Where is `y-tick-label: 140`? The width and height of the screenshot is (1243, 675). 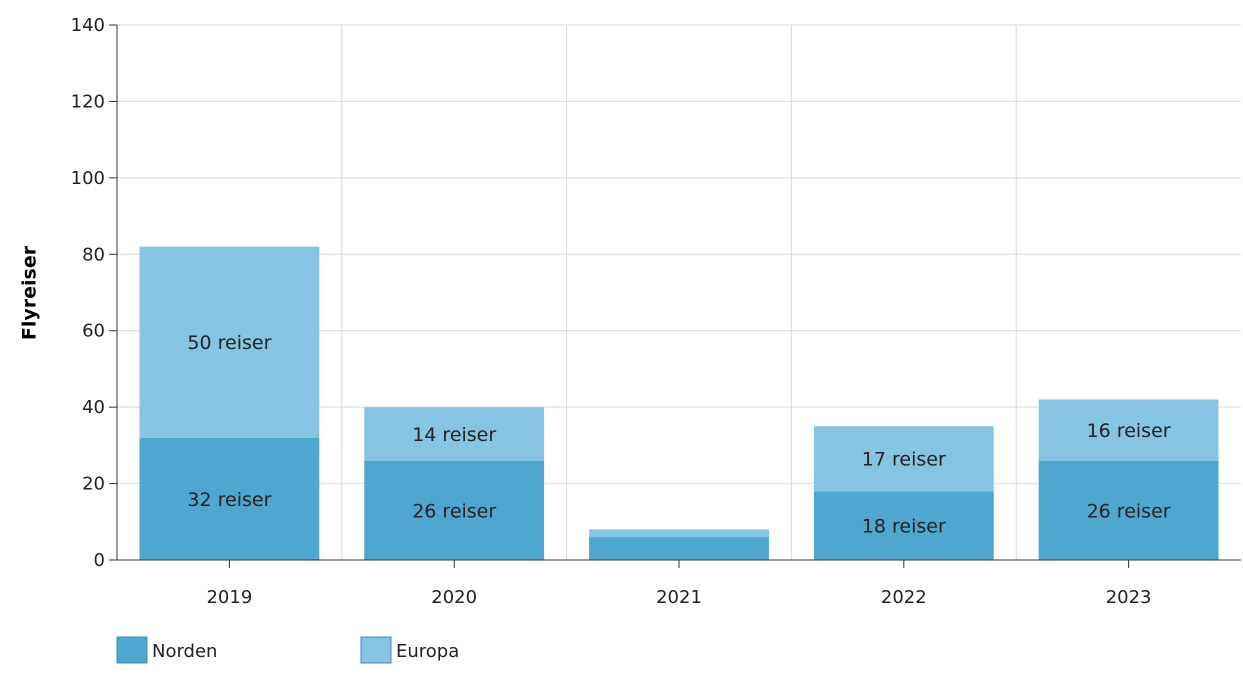 y-tick-label: 140 is located at coordinates (88, 25).